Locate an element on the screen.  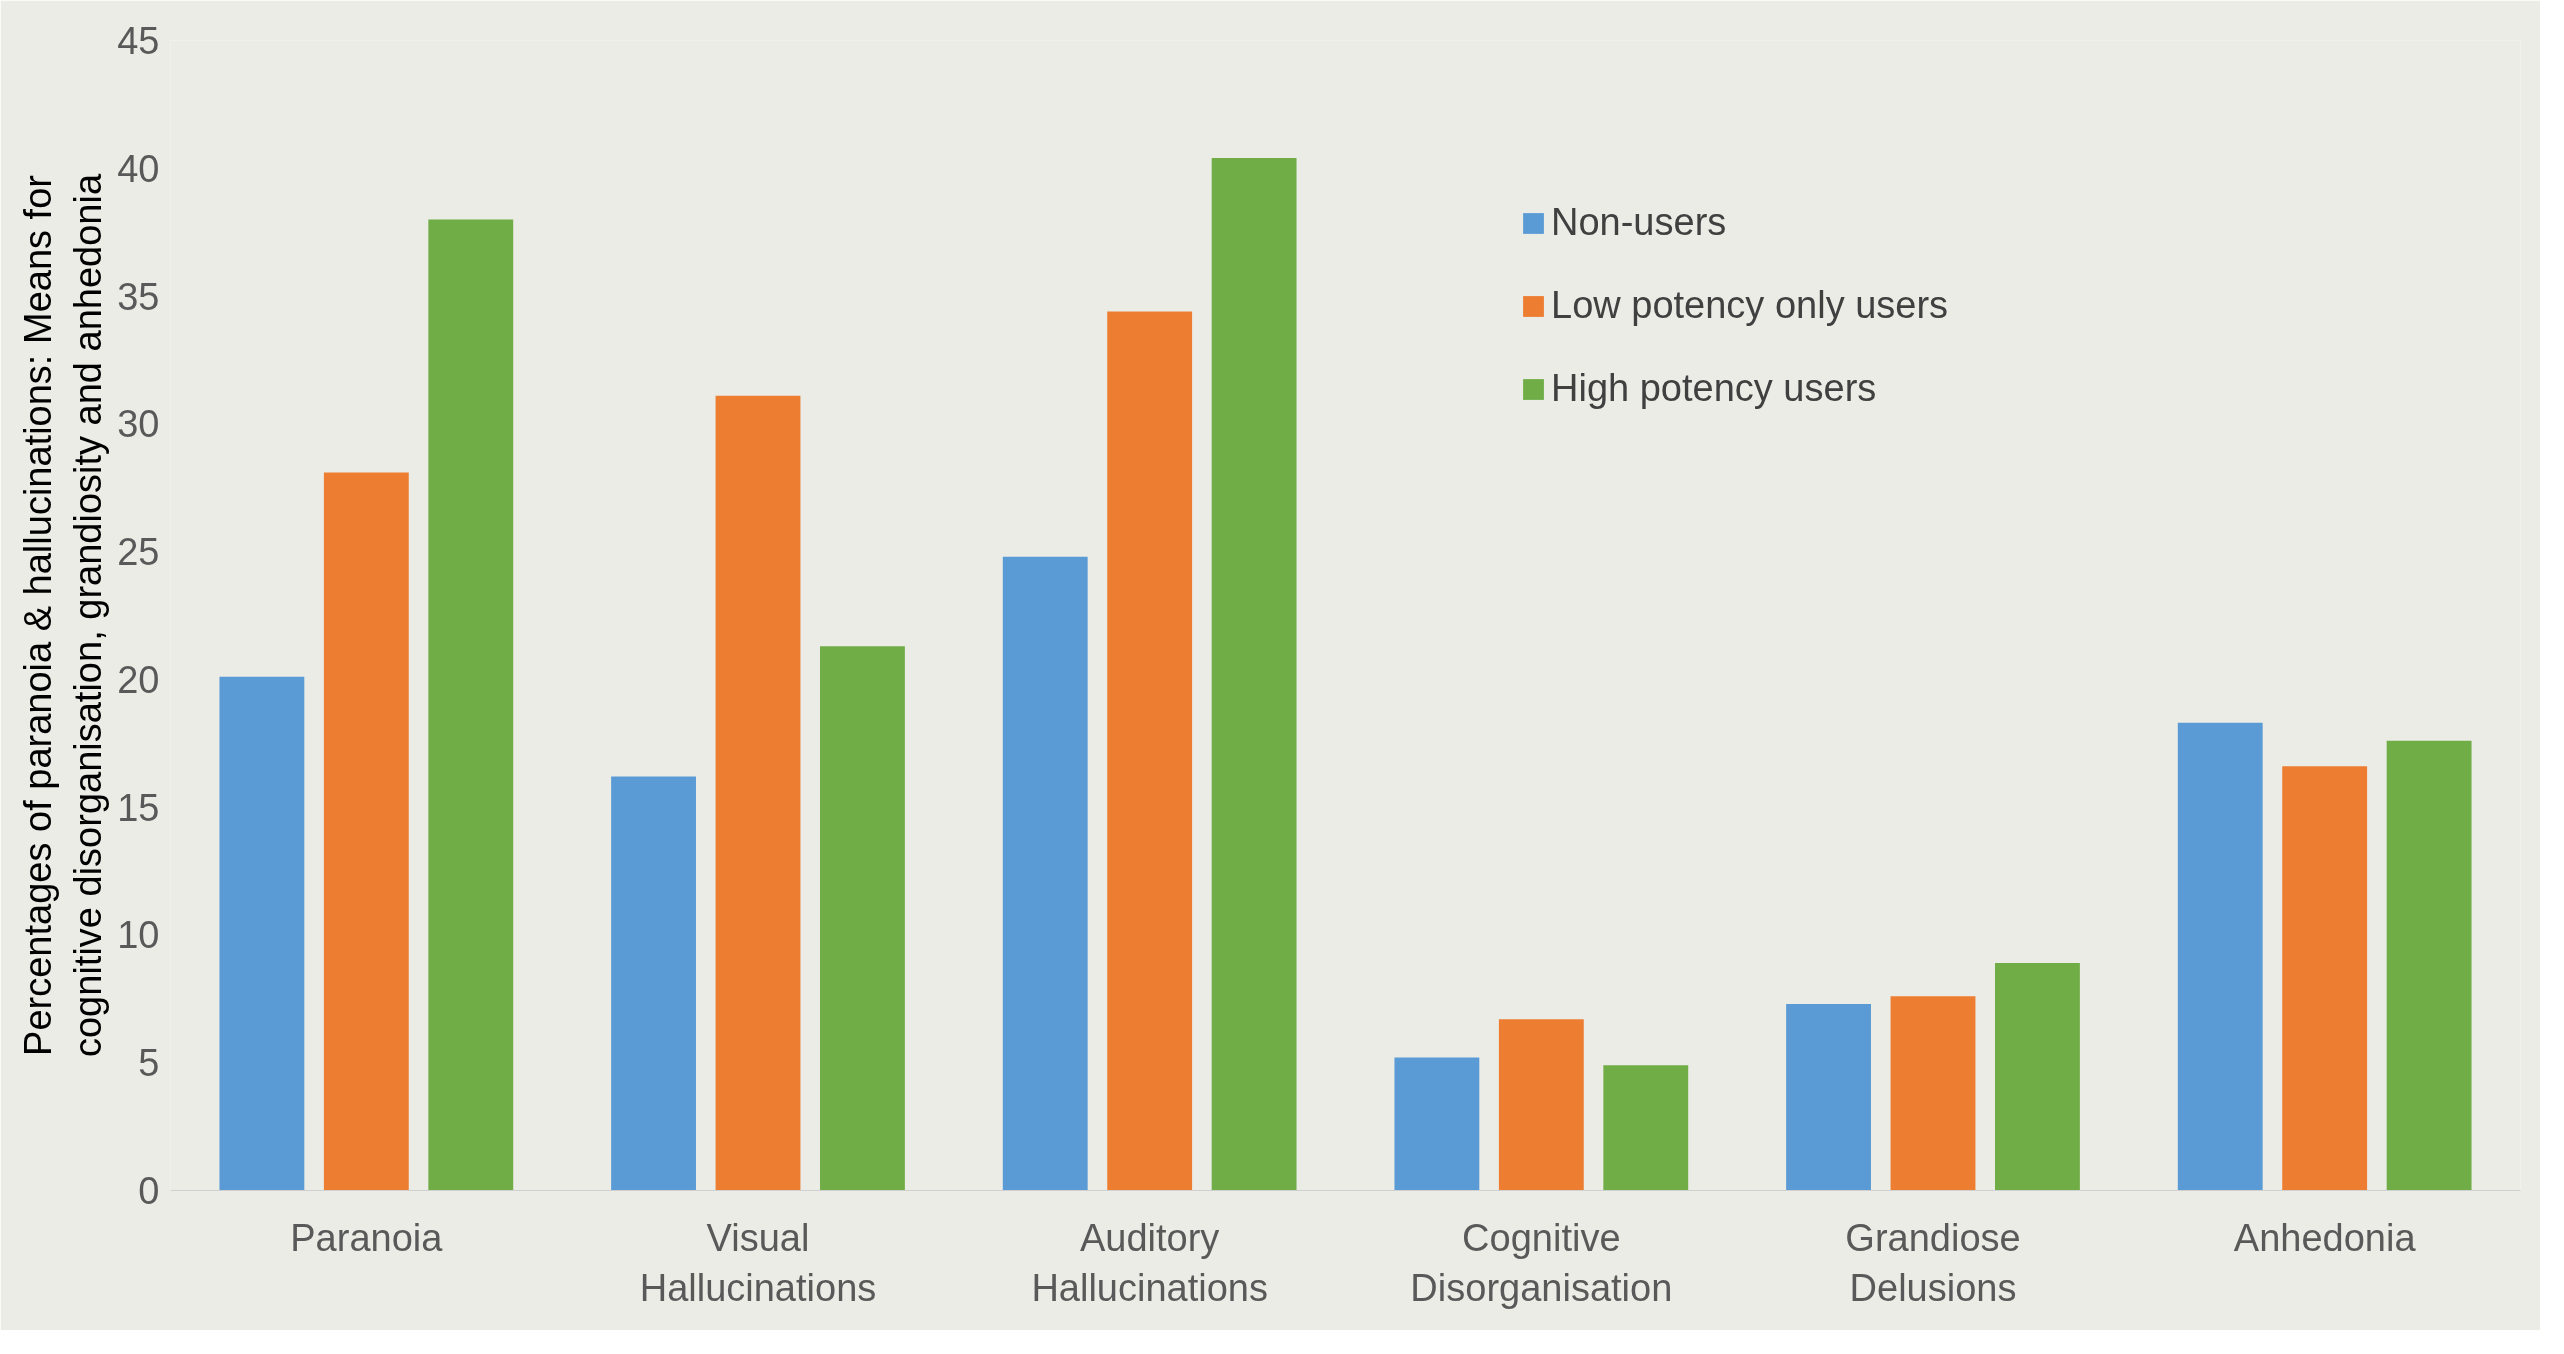
y-tick-label: 40 is located at coordinates (138, 168).